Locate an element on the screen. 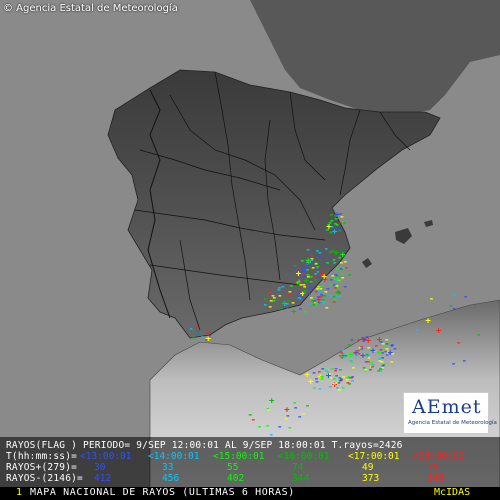  legend-time-label: T(hh:mm:ss)= is located at coordinates (42, 456).